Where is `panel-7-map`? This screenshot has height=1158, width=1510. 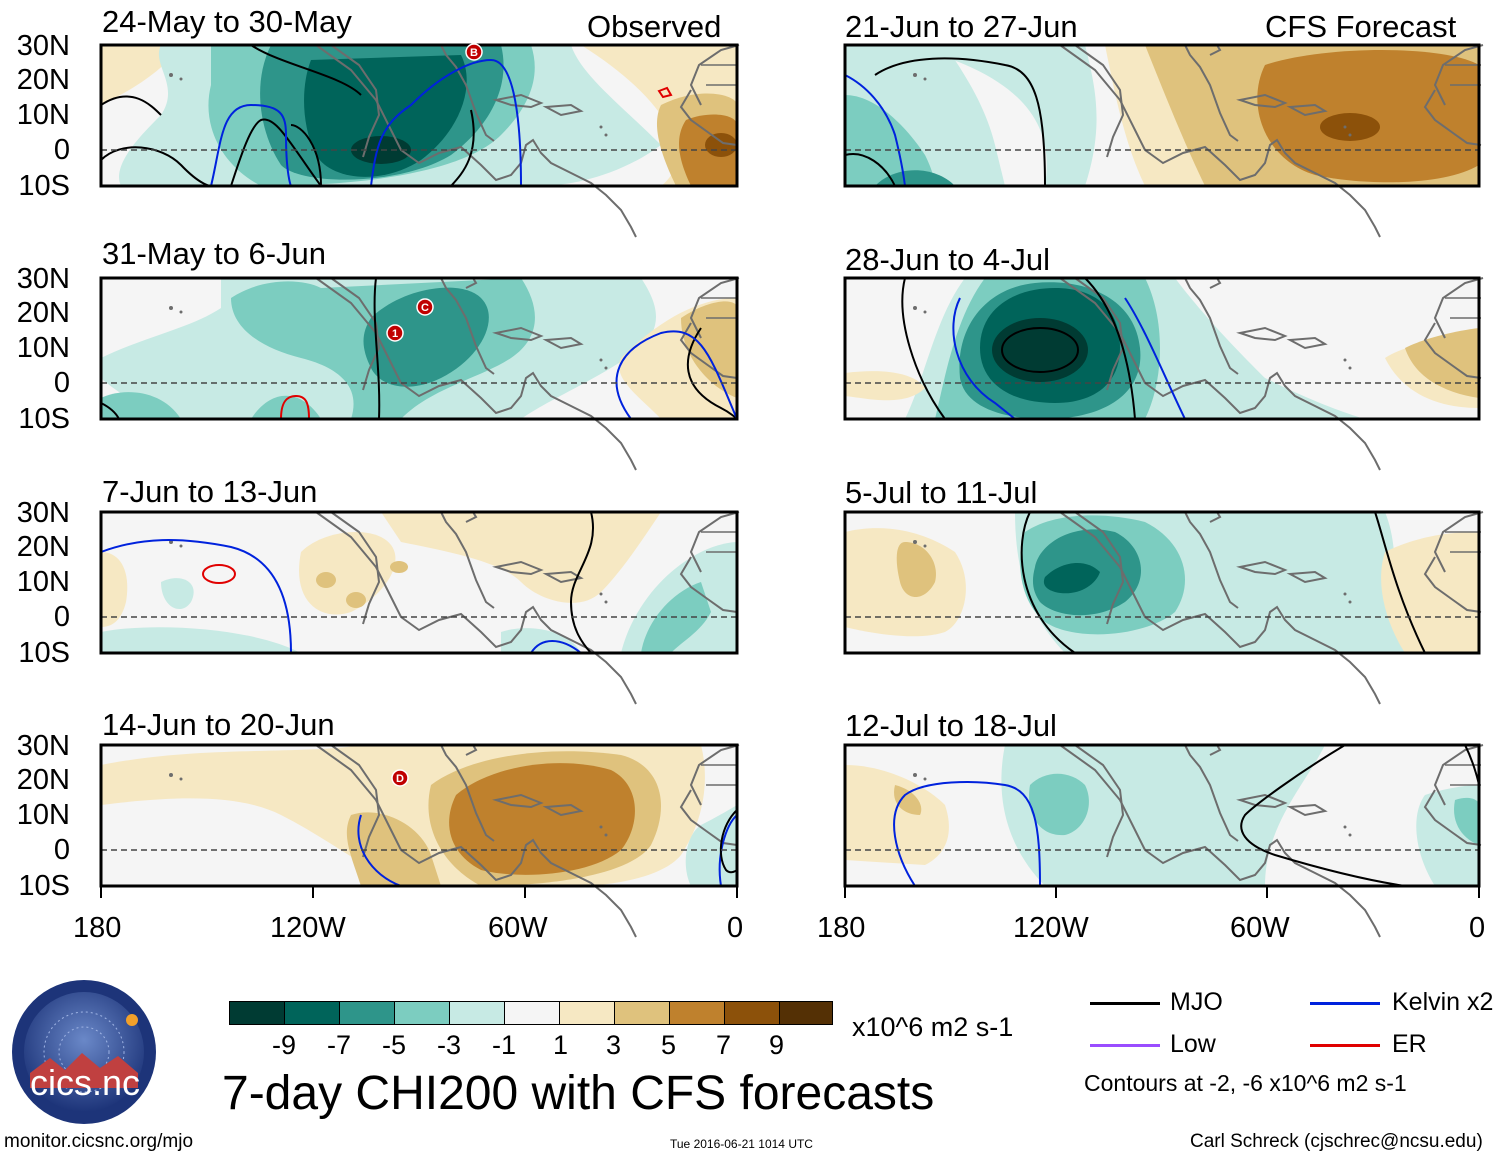 panel-7-map is located at coordinates (1163, 840).